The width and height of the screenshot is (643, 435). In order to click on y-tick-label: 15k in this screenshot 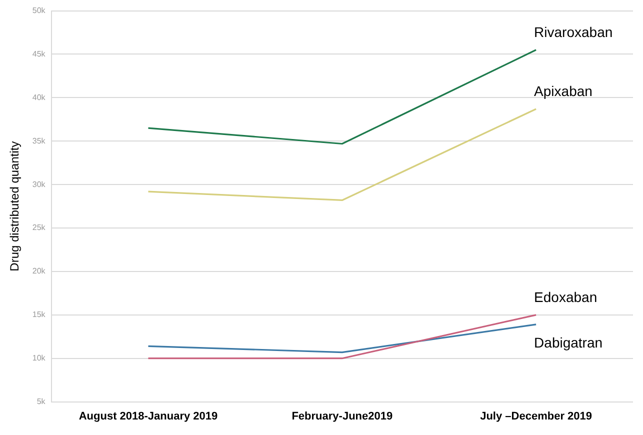, I will do `click(39, 315)`.